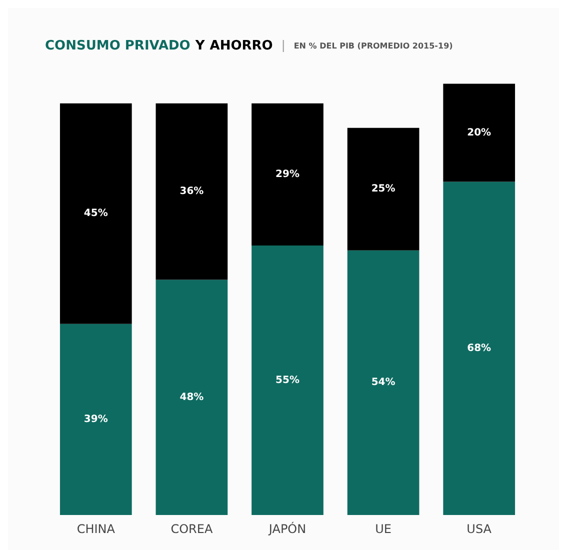 Image resolution: width=567 pixels, height=558 pixels. Describe the element at coordinates (479, 529) in the screenshot. I see `x-tick-label: USA` at that location.